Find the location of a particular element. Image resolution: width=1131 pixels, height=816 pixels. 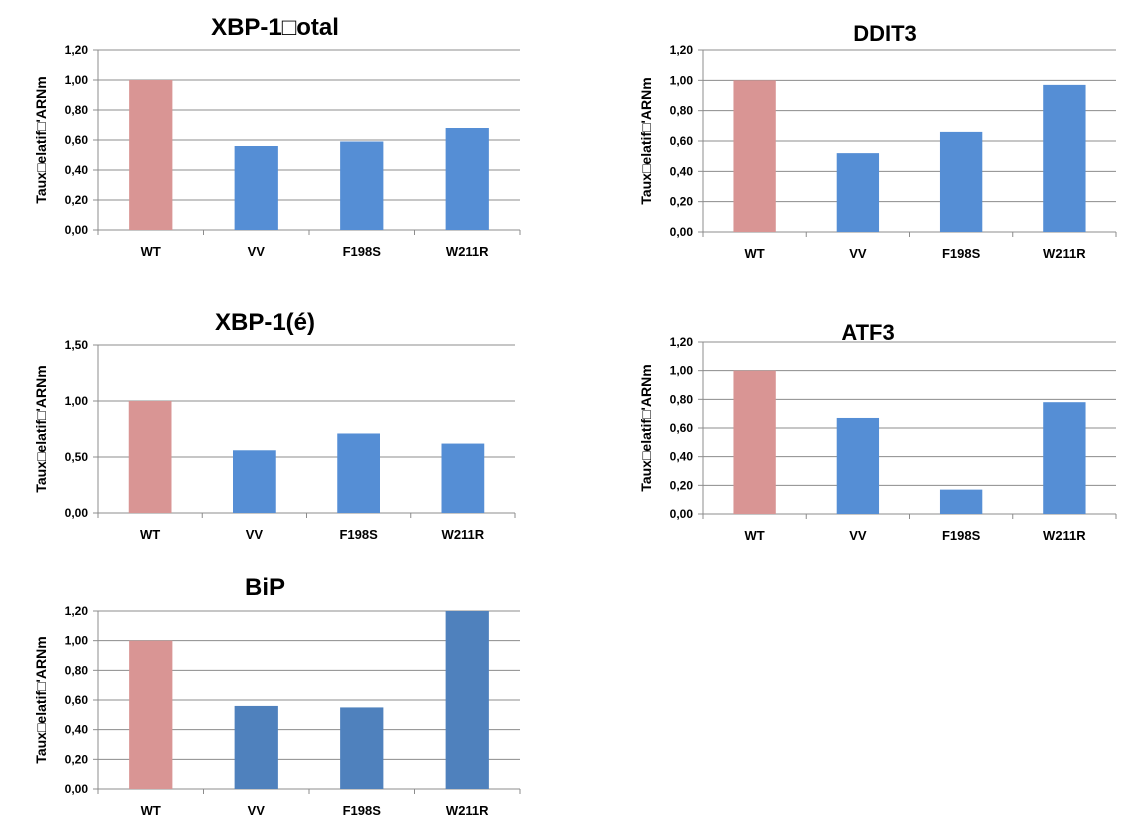

chart-title: XBP-1□otal is located at coordinates (275, 27).